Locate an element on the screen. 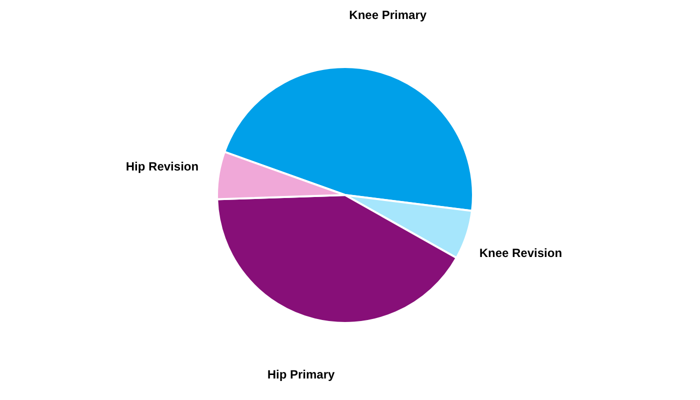 The image size is (700, 400). slice-label: Knee Primary is located at coordinates (388, 15).